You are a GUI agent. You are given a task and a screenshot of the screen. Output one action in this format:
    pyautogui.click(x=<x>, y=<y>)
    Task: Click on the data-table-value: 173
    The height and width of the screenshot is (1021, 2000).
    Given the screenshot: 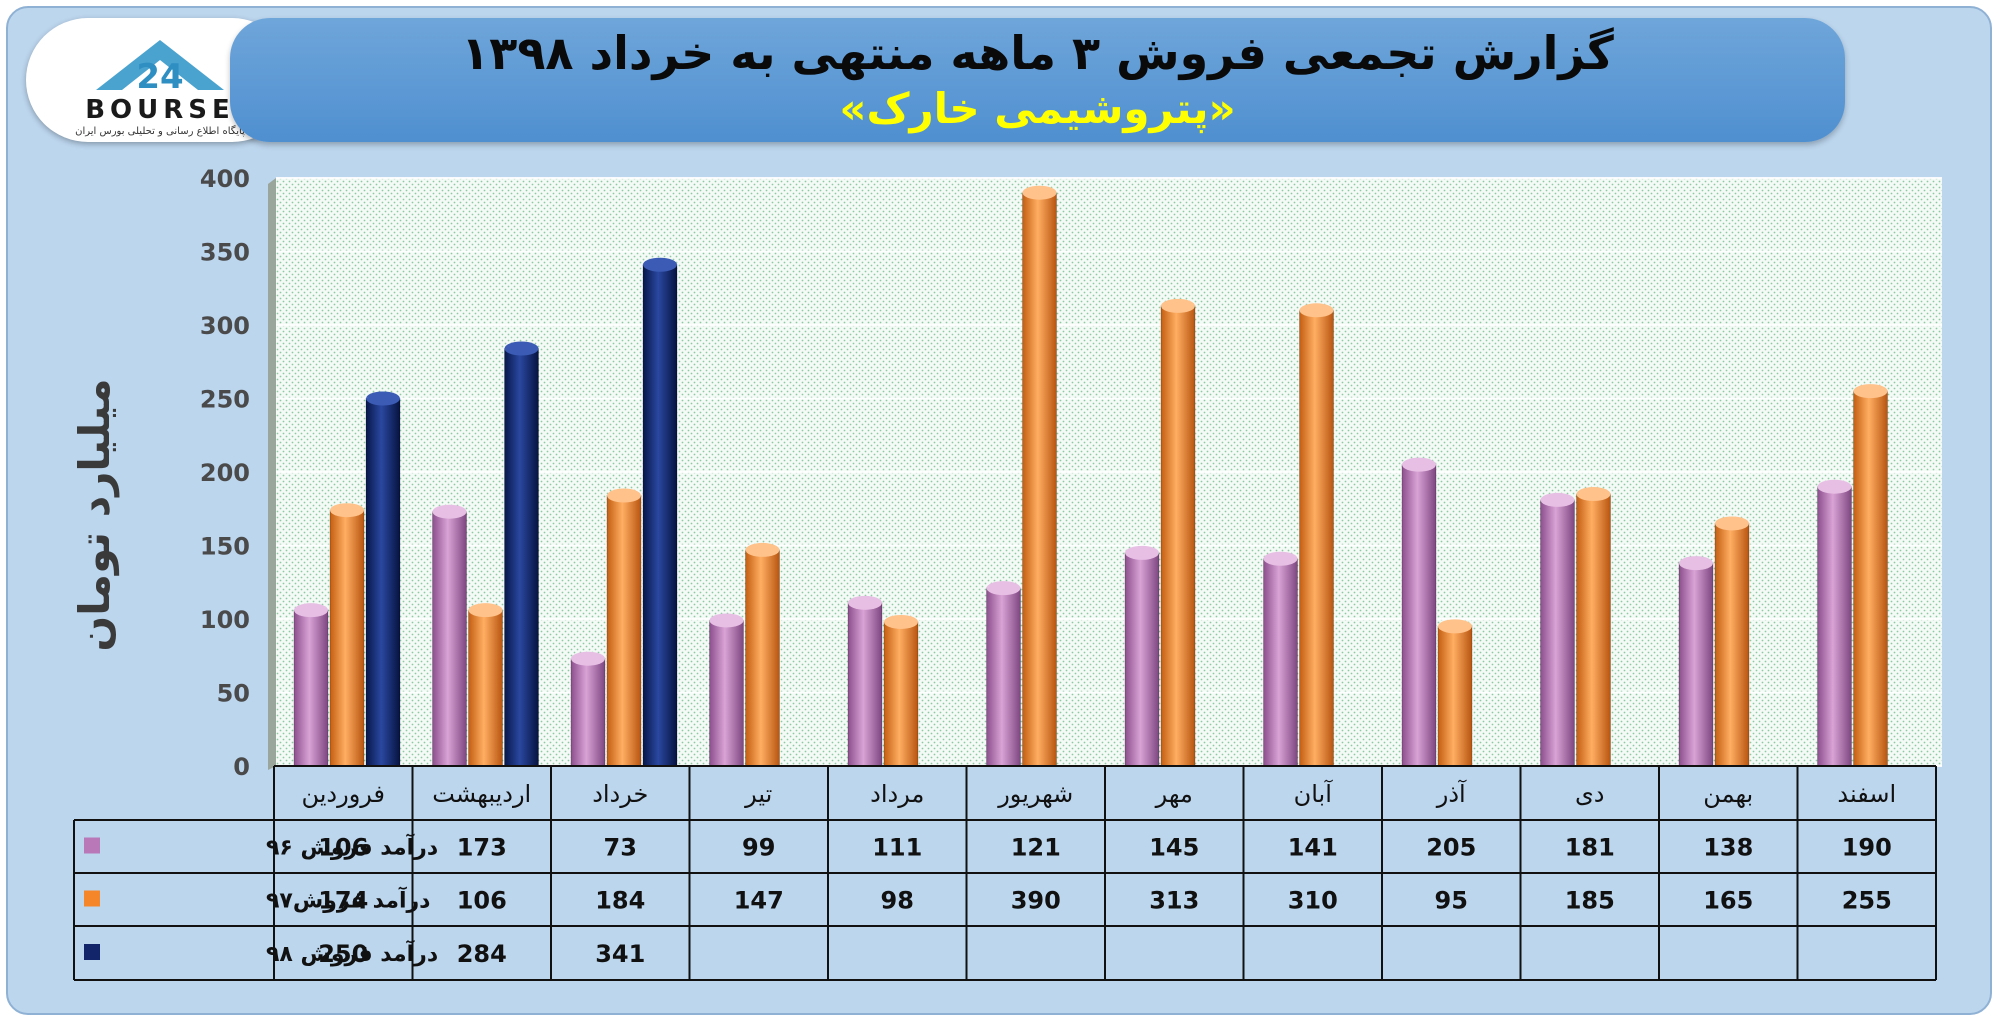 What is the action you would take?
    pyautogui.click(x=482, y=848)
    